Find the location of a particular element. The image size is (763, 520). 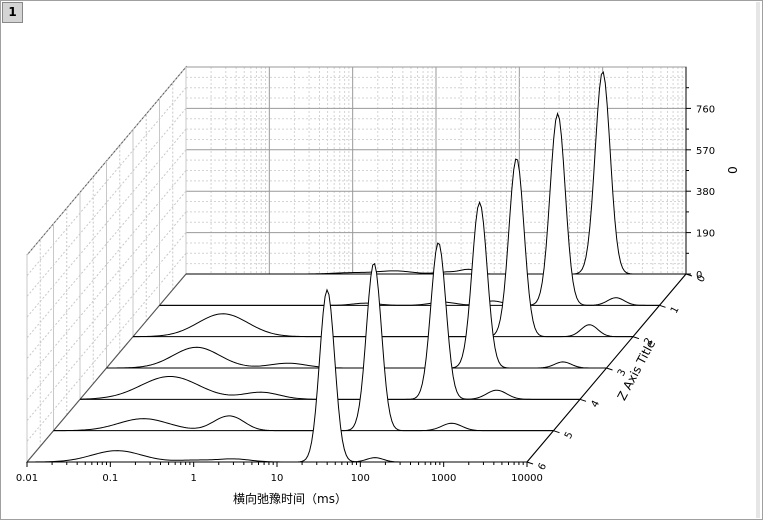

y-tick-label: 6 is located at coordinates (542, 466).